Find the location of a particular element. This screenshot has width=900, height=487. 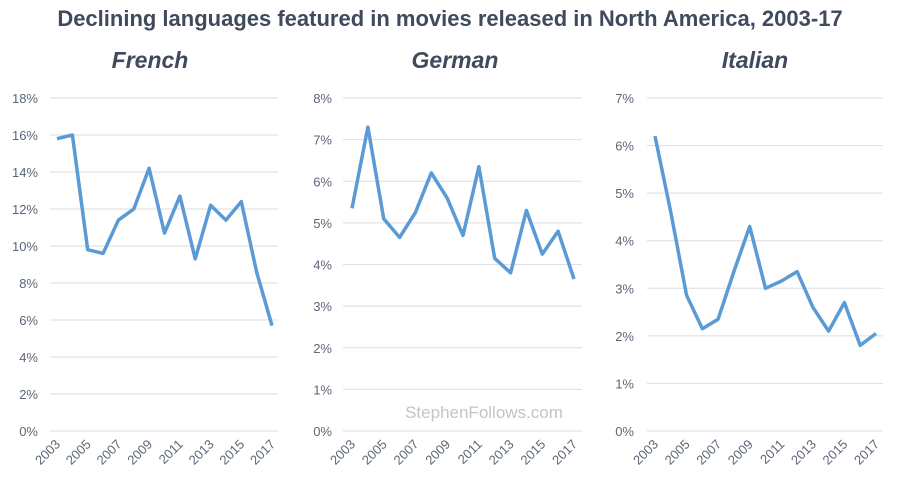

y-tick-label: 12% is located at coordinates (25, 209).